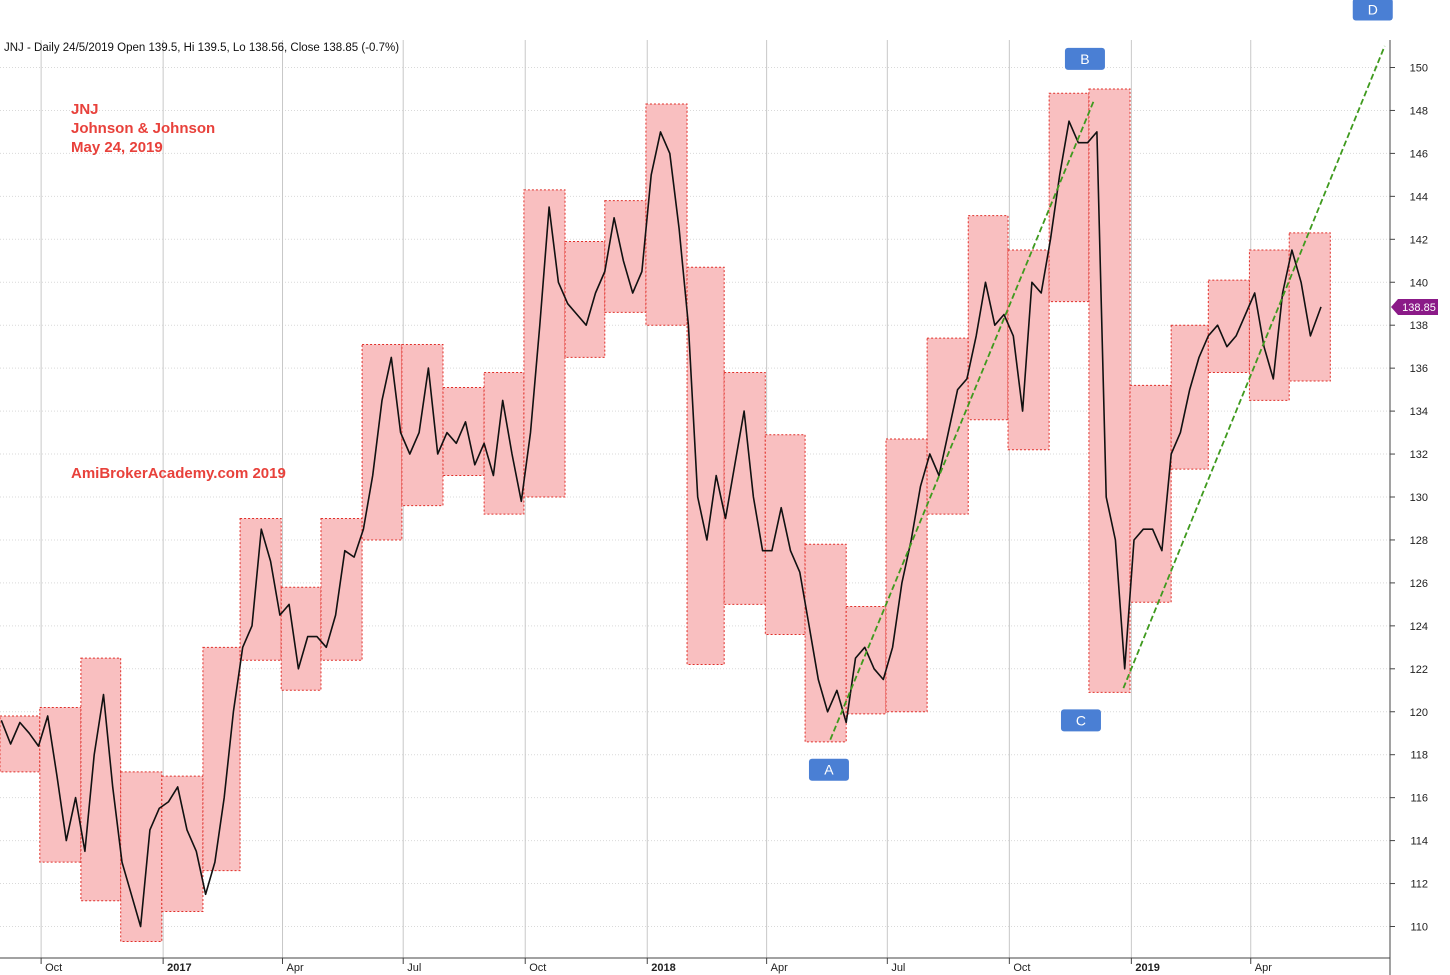 Image resolution: width=1450 pixels, height=975 pixels. I want to click on watermark-text: AmiBrokerAcademy.com 2019, so click(178, 473).